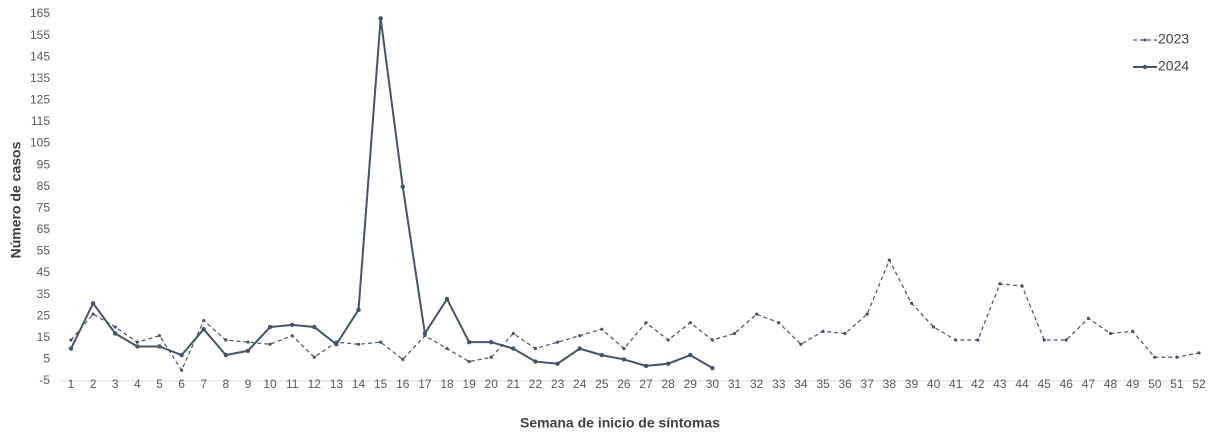 Image resolution: width=1208 pixels, height=436 pixels. I want to click on y-tick-label: 135, so click(40, 78).